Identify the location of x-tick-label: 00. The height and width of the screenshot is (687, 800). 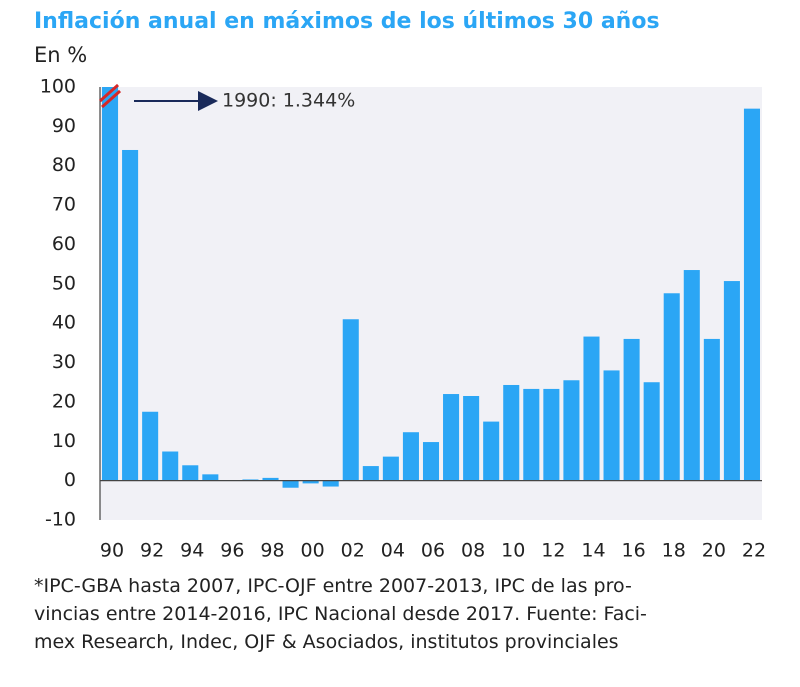
(313, 551).